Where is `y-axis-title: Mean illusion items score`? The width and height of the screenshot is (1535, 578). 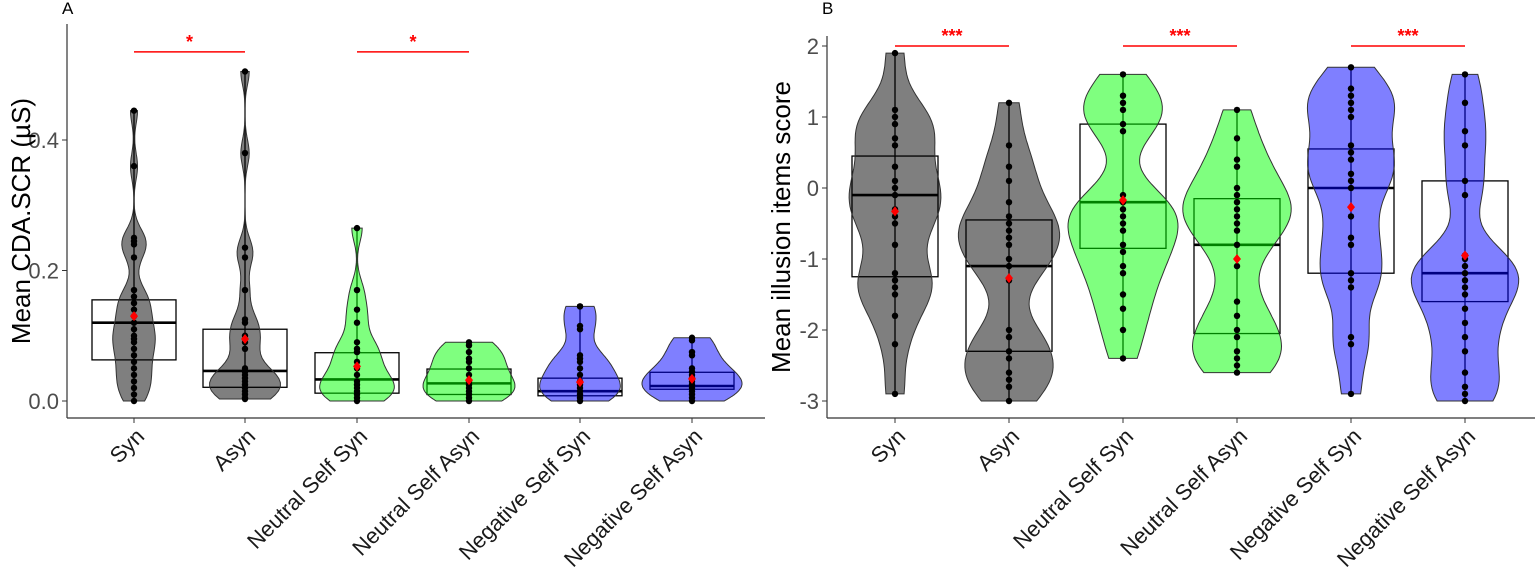 y-axis-title: Mean illusion items score is located at coordinates (781, 227).